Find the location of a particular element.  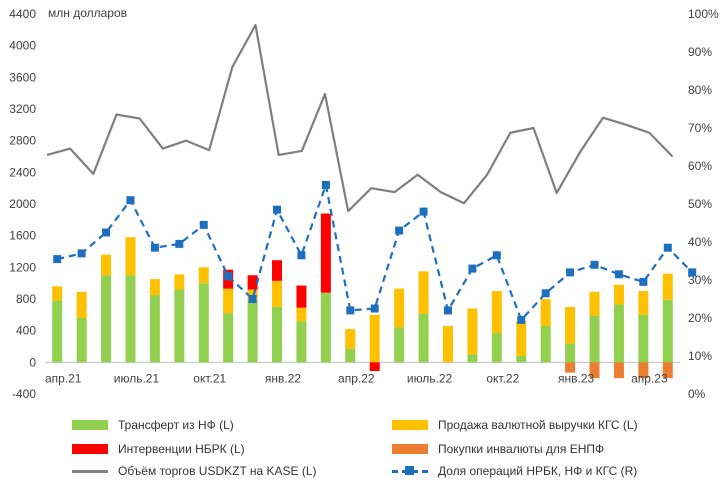

right-tick-label: 40% is located at coordinates (700, 242).